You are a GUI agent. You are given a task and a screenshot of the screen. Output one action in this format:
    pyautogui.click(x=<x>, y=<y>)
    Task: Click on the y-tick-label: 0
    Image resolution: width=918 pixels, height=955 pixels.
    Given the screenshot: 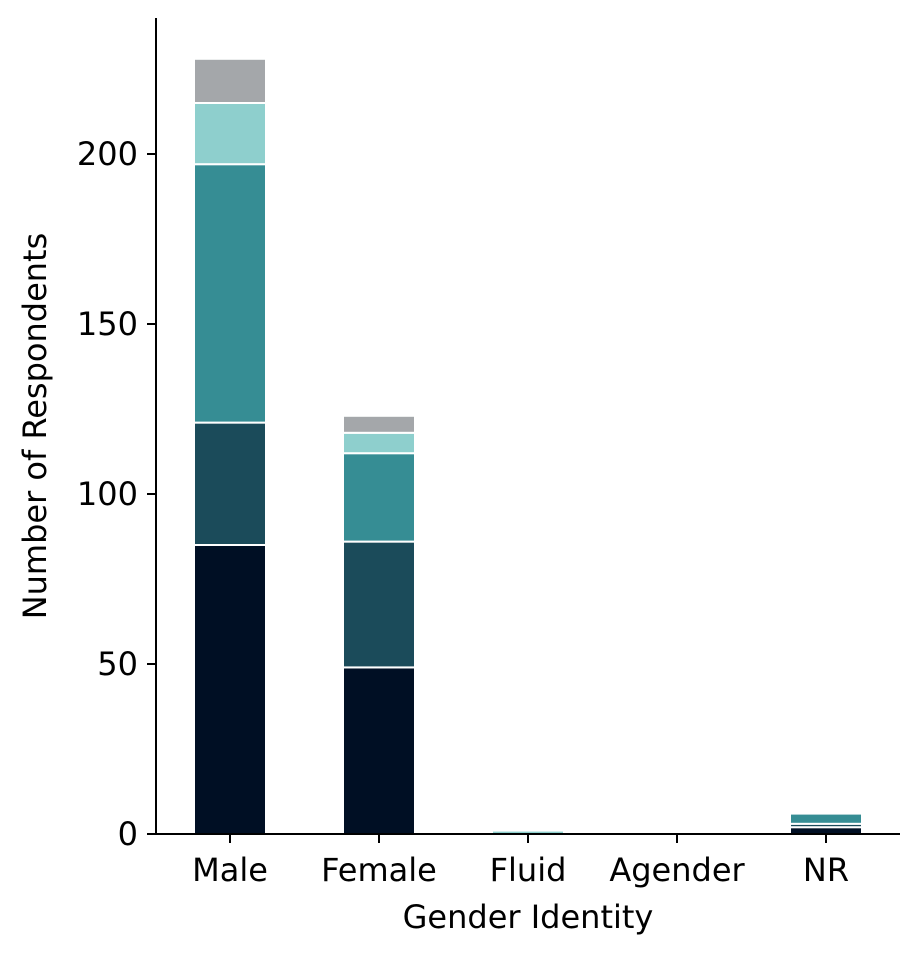 What is the action you would take?
    pyautogui.click(x=128, y=834)
    